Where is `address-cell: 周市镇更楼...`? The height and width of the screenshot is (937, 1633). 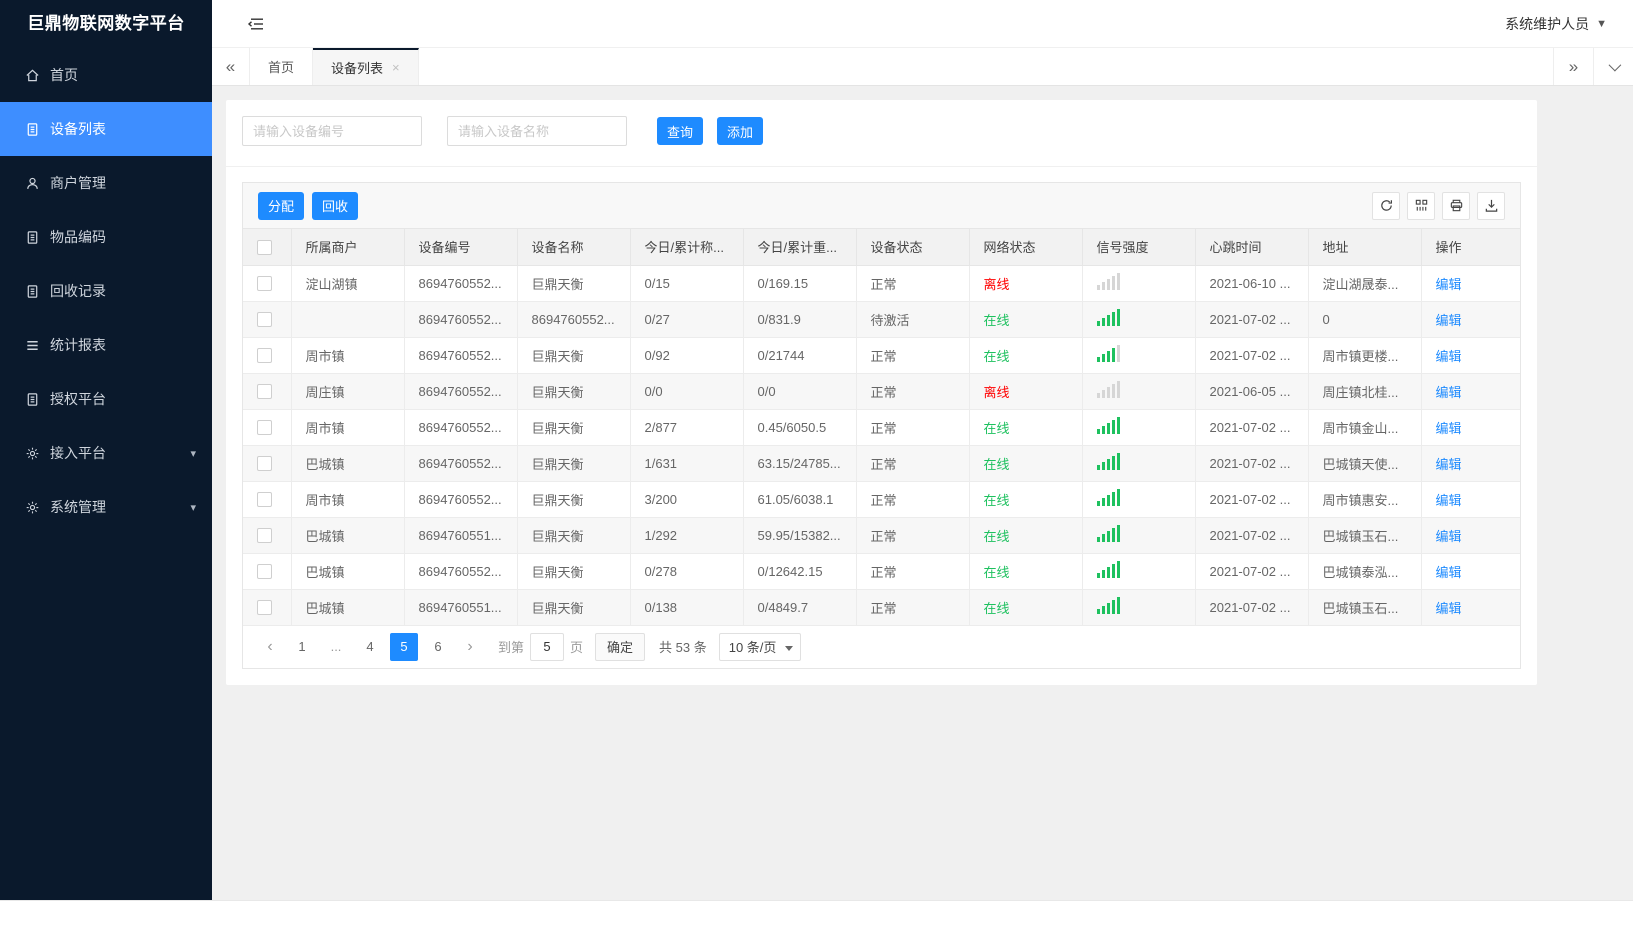
address-cell: 周市镇更楼... is located at coordinates (1365, 355).